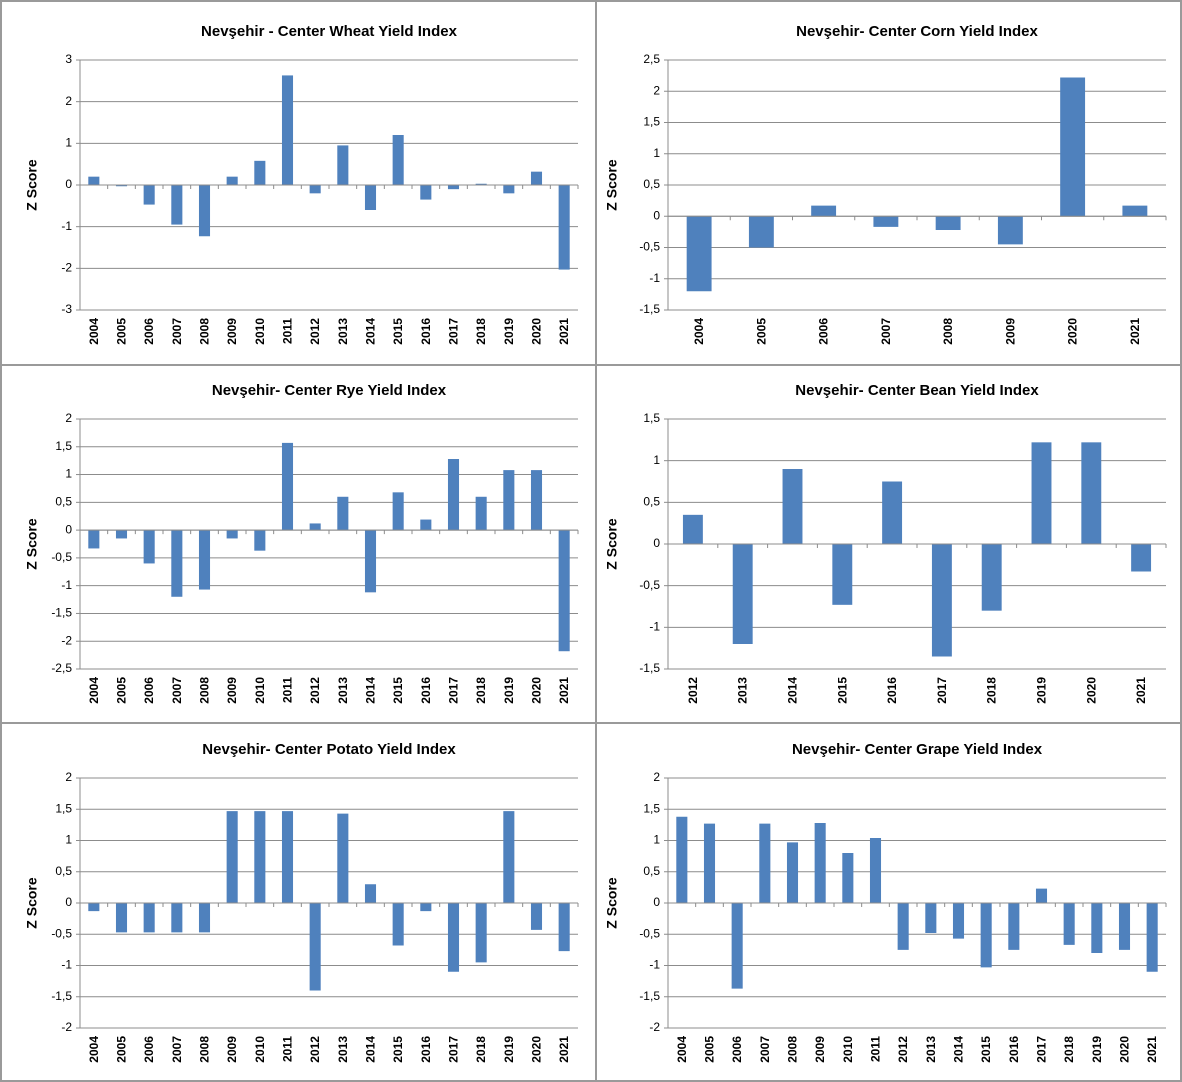 The height and width of the screenshot is (1082, 1182). I want to click on y-tick-label: 0,5, so click(63, 871).